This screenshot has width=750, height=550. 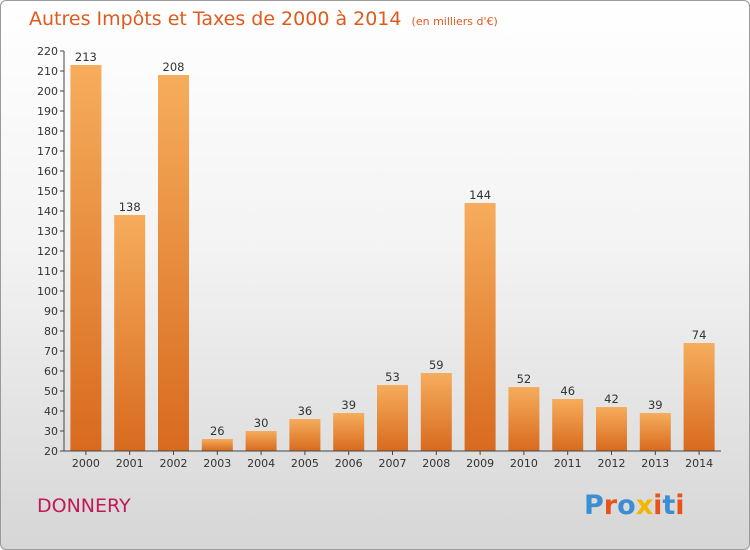 I want to click on y-tick-label: 160, so click(x=47, y=171).